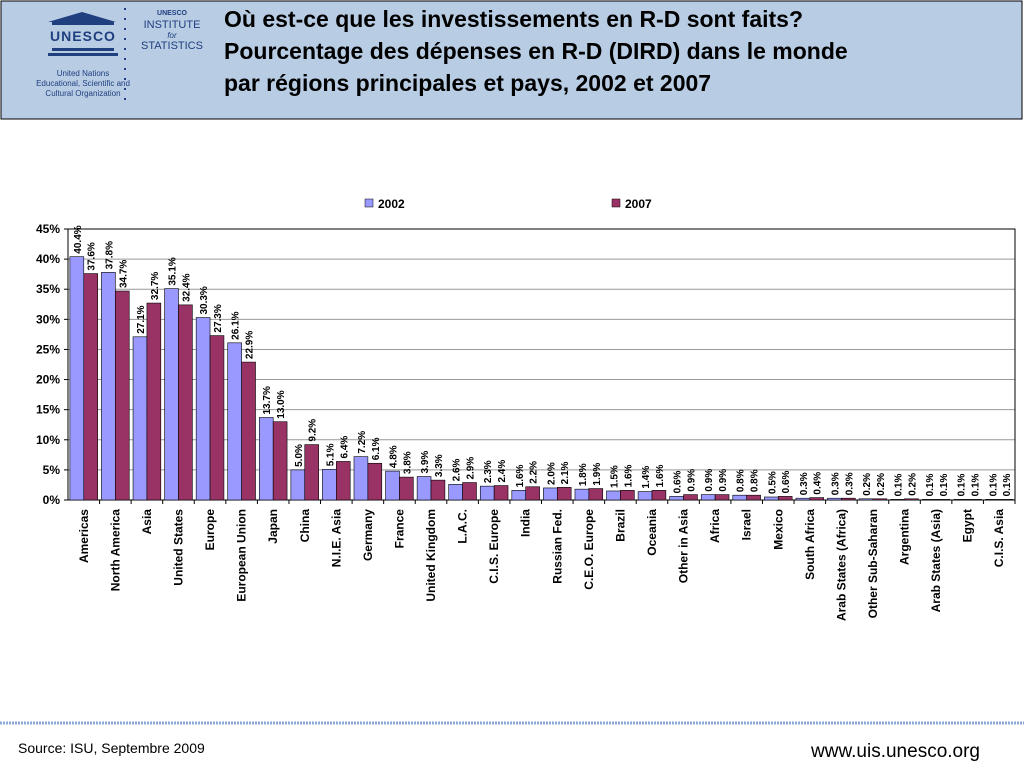 Image resolution: width=1024 pixels, height=768 pixels. I want to click on logo-org-name: Educational, Scientific and, so click(83, 83).